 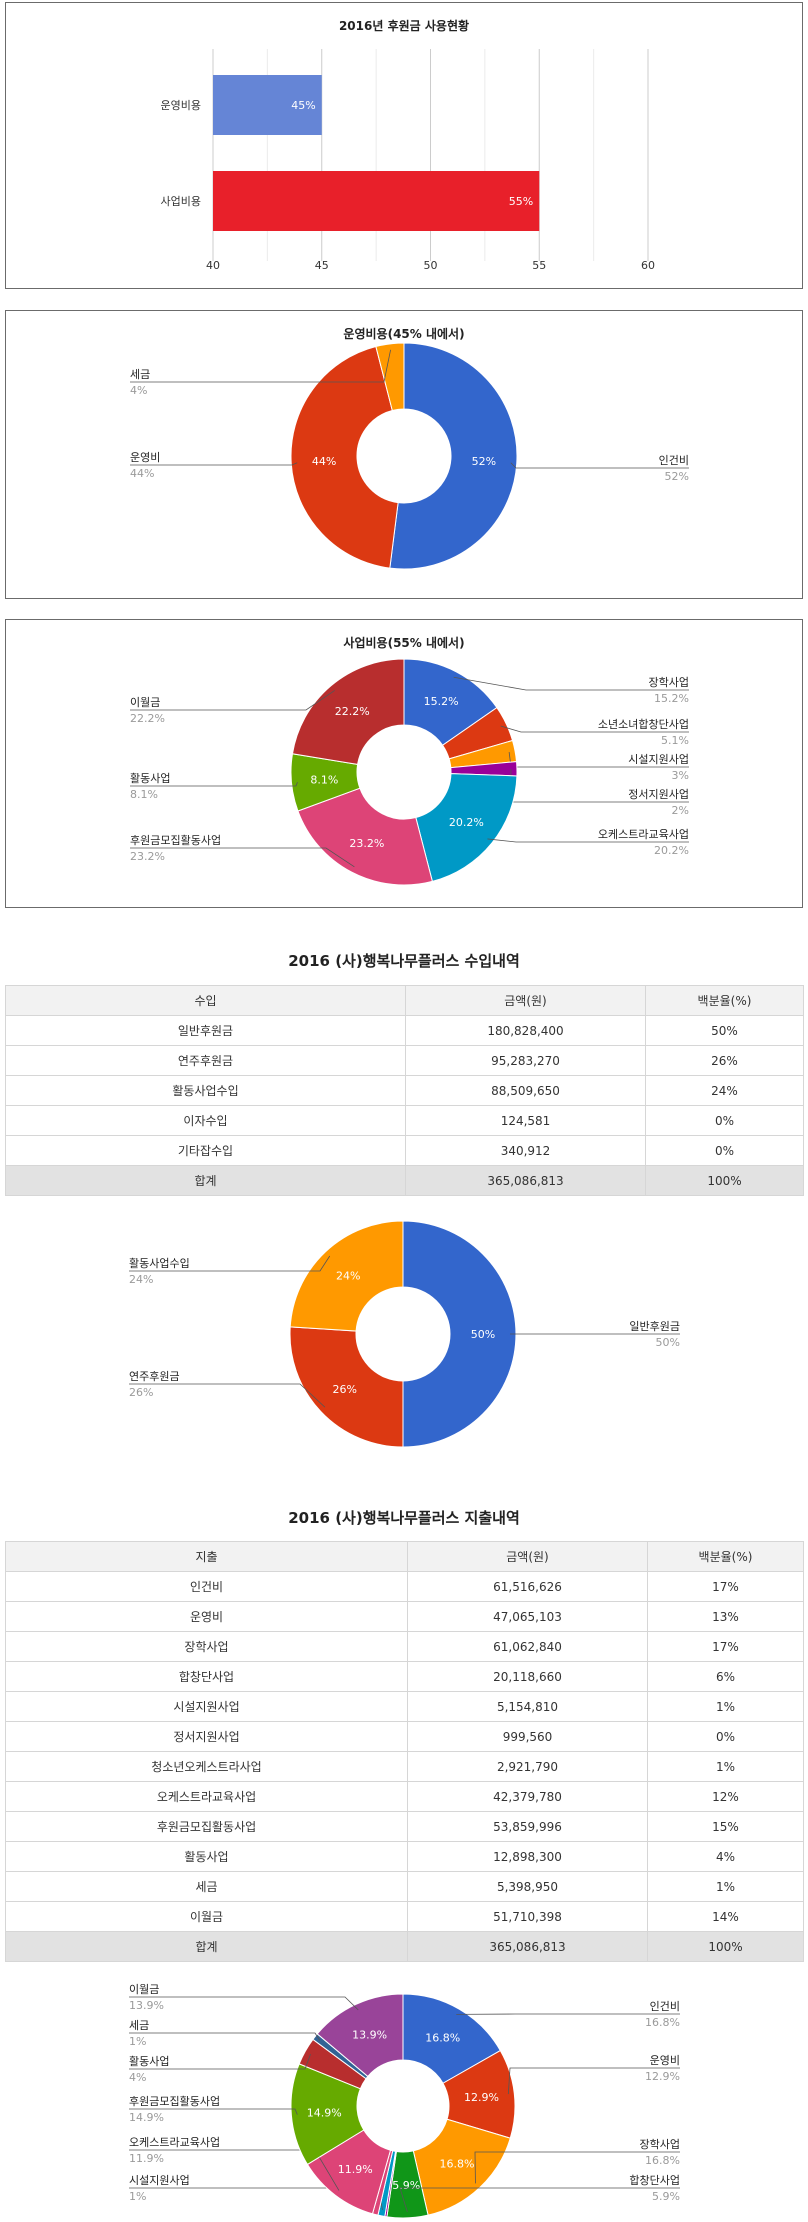 I want to click on x-tick-label: 60, so click(x=648, y=265).